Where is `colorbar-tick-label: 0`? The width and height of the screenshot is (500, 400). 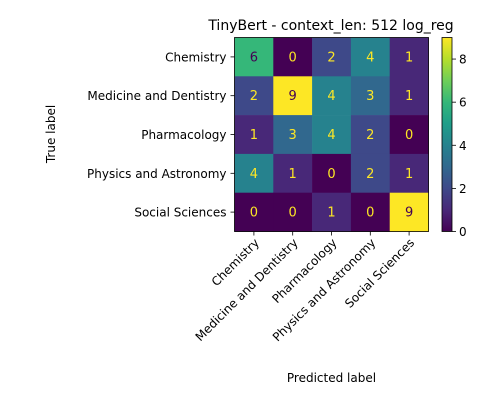 colorbar-tick-label: 0 is located at coordinates (463, 232).